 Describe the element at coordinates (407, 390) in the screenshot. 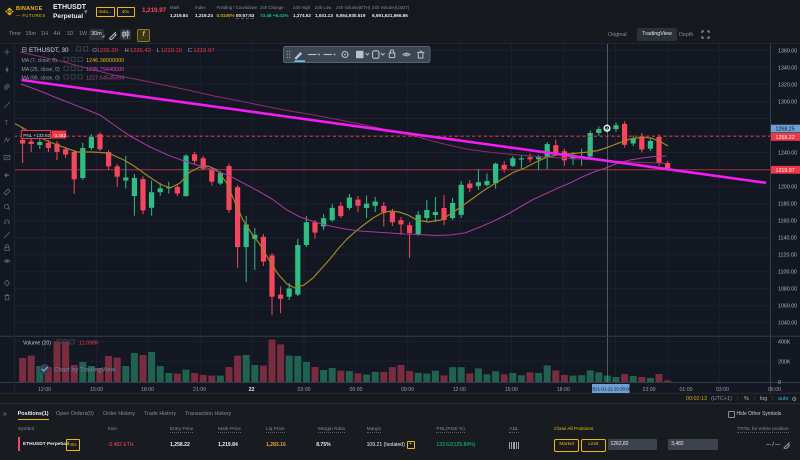

I see `svg-text: 09:00` at that location.